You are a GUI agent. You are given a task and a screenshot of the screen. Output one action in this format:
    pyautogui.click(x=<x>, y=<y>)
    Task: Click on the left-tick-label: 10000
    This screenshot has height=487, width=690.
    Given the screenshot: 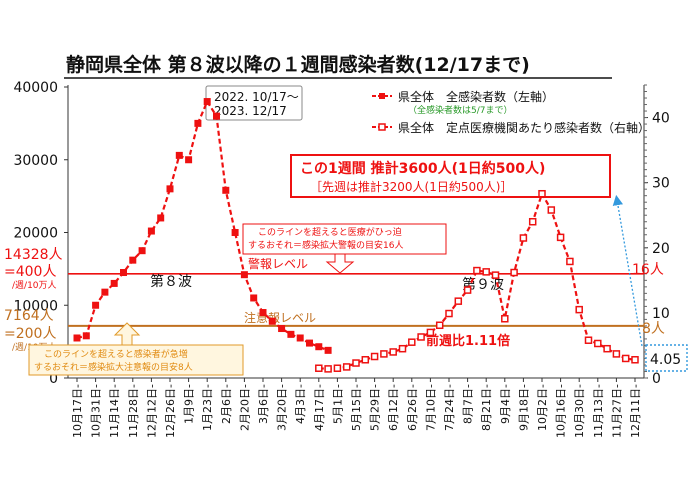 What is the action you would take?
    pyautogui.click(x=35, y=306)
    